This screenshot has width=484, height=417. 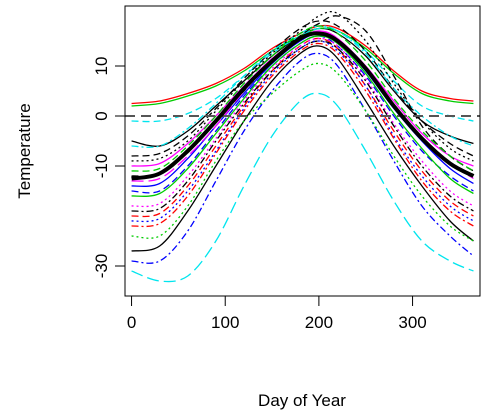 I want to click on y-axis-title: Temperature, so click(x=24, y=150).